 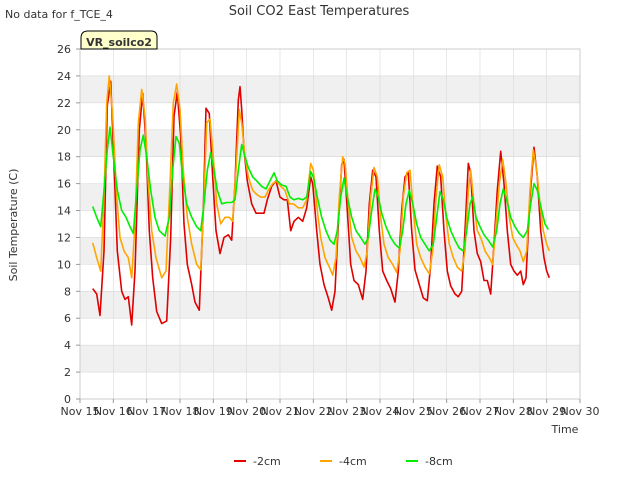 I want to click on x-tick-label: Nov 27, so click(x=480, y=411).